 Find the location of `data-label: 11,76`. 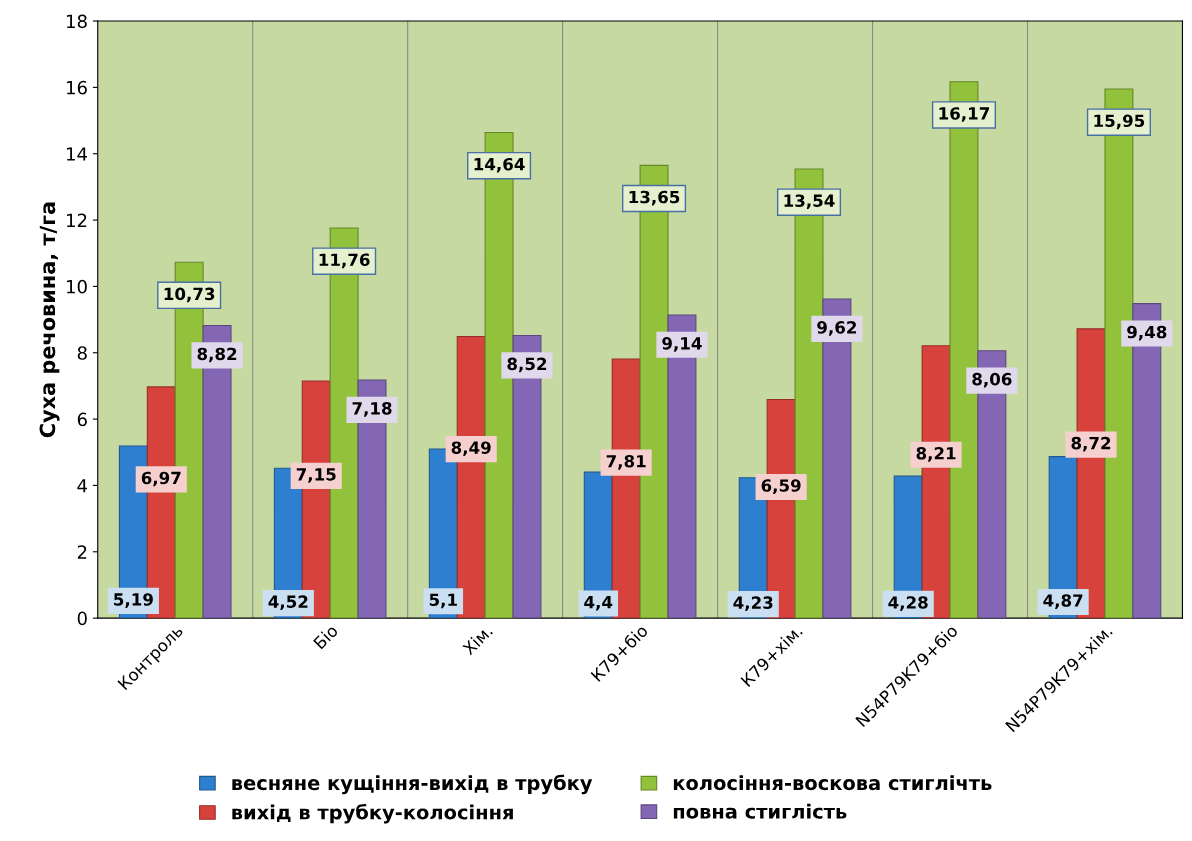

data-label: 11,76 is located at coordinates (344, 261).